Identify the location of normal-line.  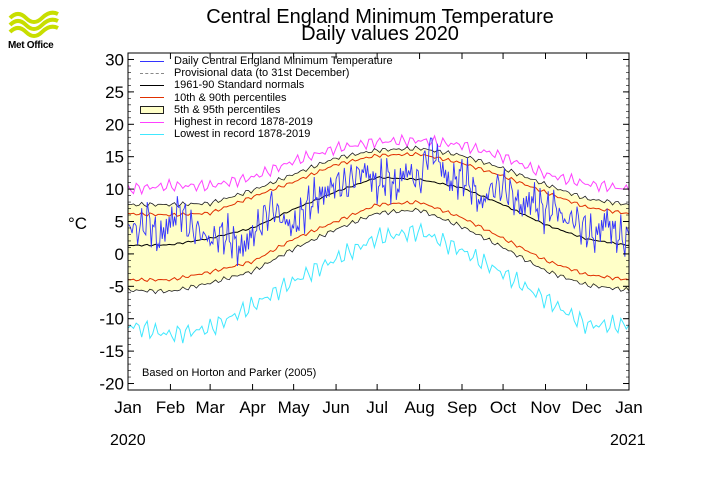
(378, 211).